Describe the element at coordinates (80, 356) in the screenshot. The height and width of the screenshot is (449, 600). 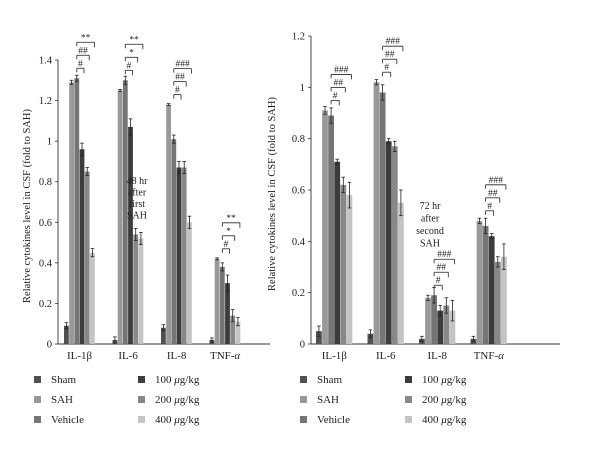
I see `x-tick-label: IL-1β` at that location.